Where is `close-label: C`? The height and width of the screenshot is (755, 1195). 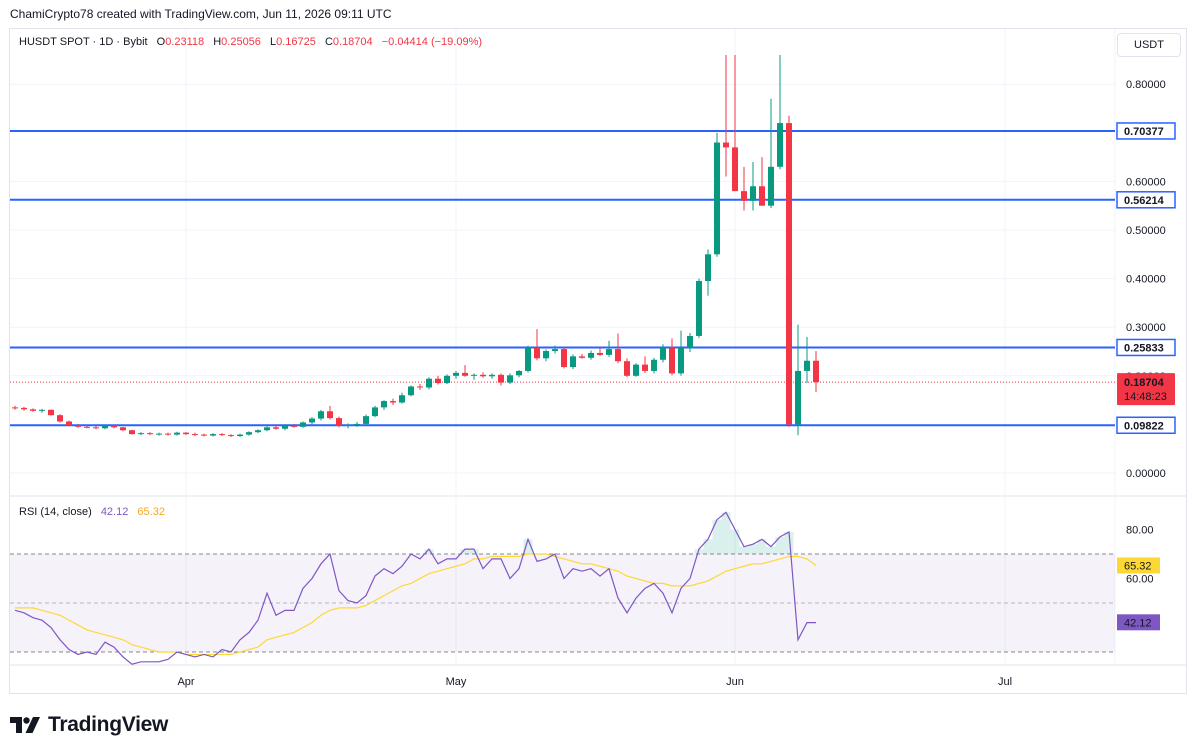 close-label: C is located at coordinates (328, 42).